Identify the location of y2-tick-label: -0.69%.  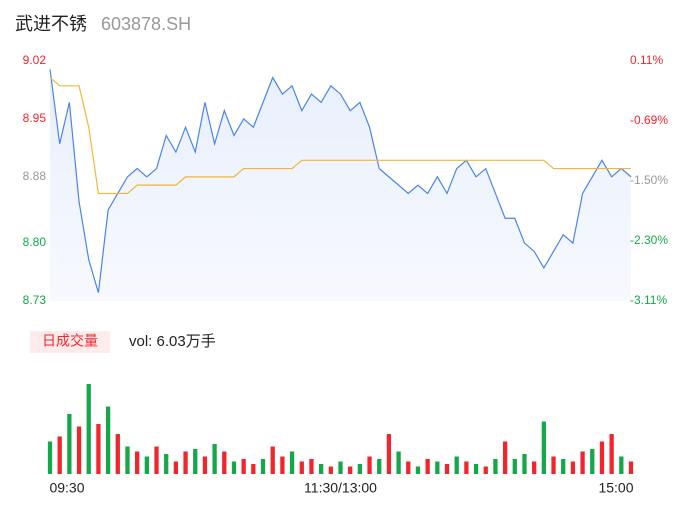
(649, 120).